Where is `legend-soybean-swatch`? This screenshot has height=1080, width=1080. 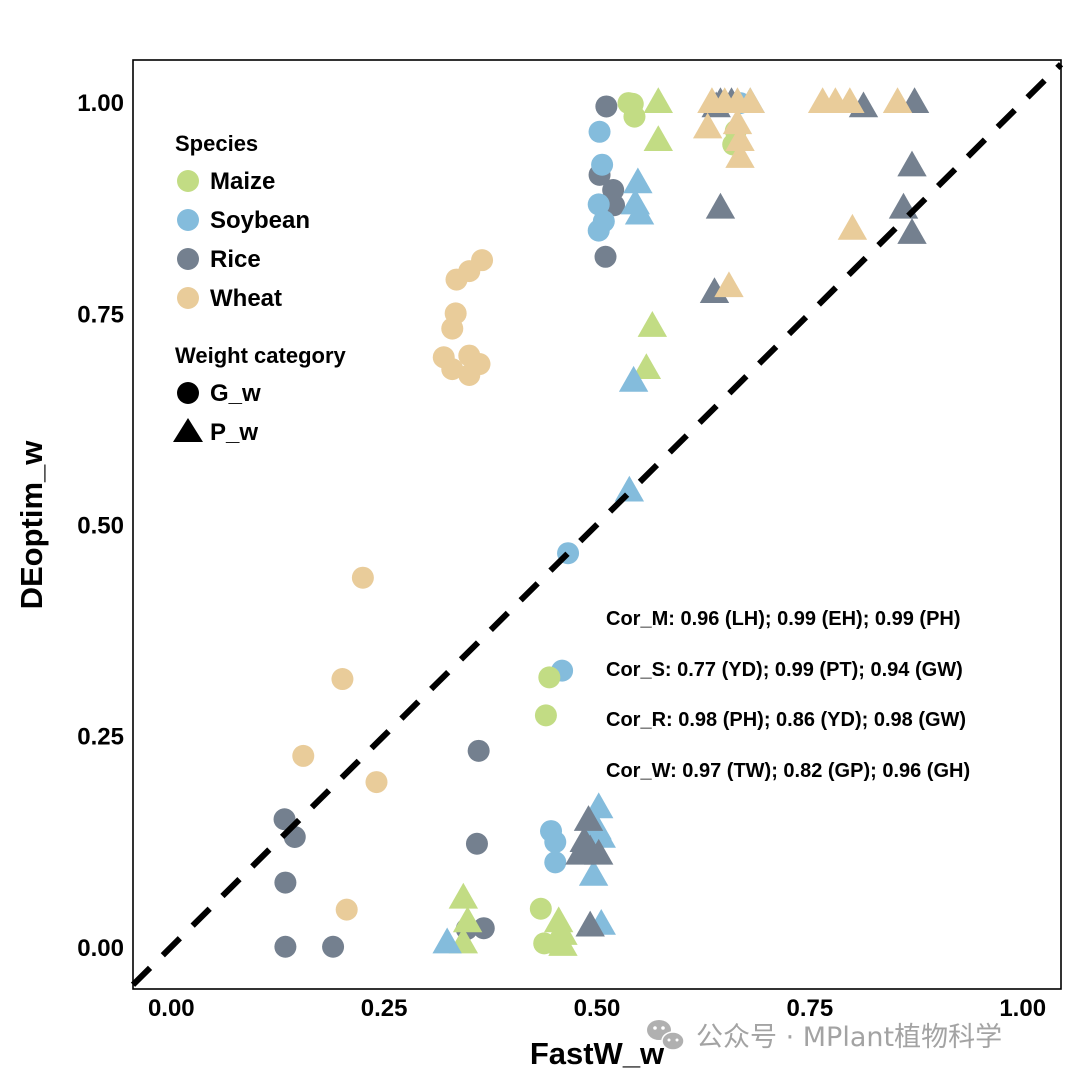 legend-soybean-swatch is located at coordinates (188, 220).